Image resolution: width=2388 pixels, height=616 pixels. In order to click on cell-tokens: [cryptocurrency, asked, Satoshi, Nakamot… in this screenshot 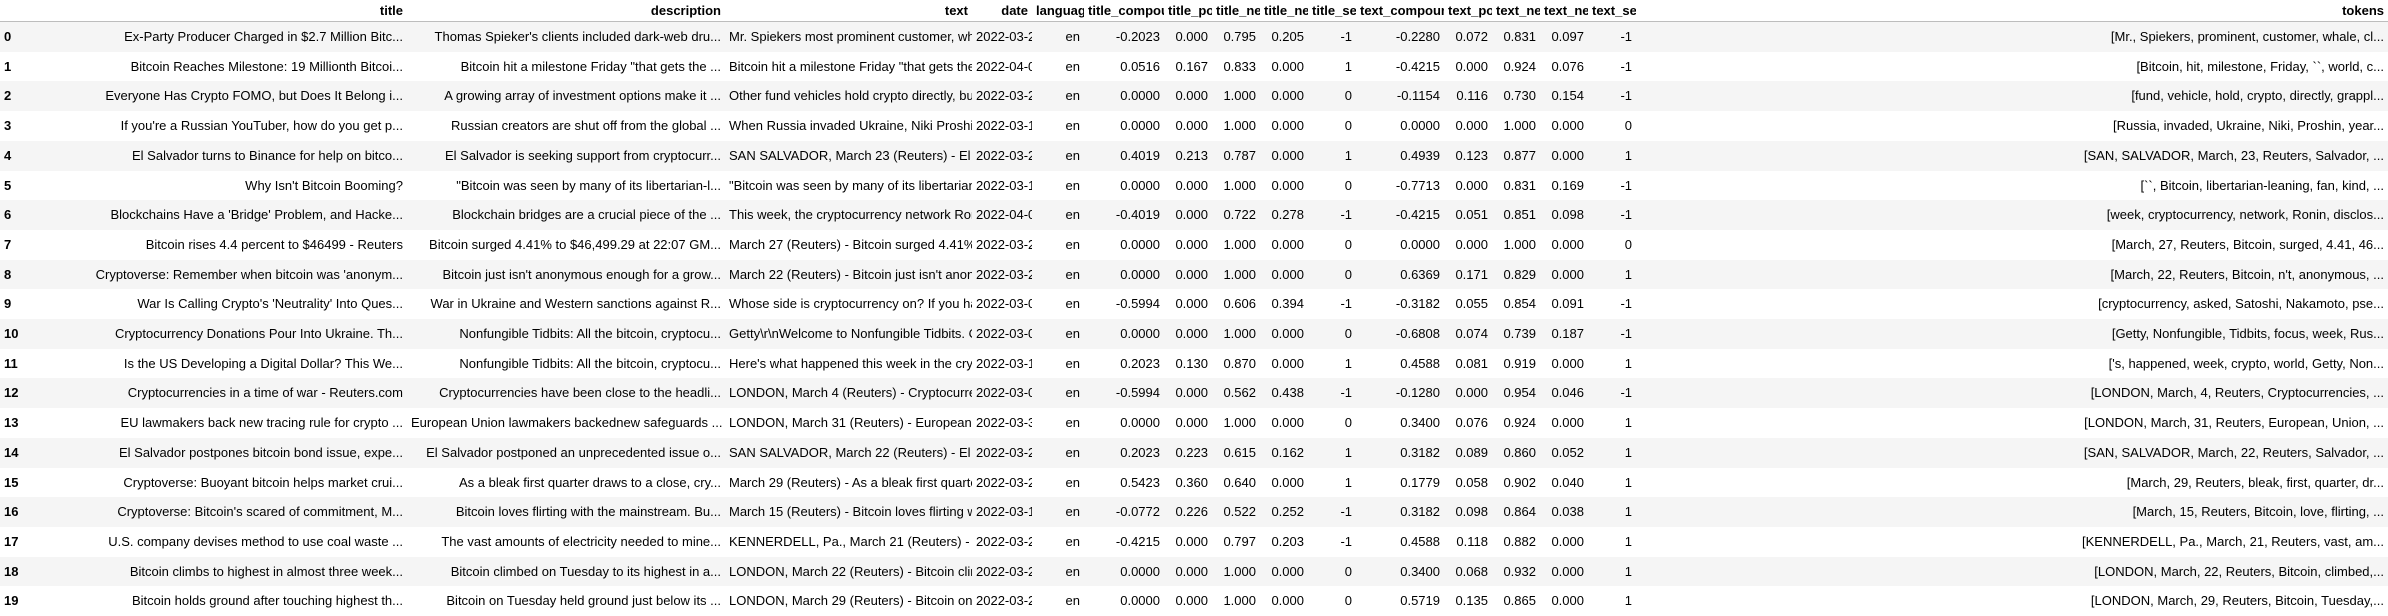, I will do `click(2241, 304)`.